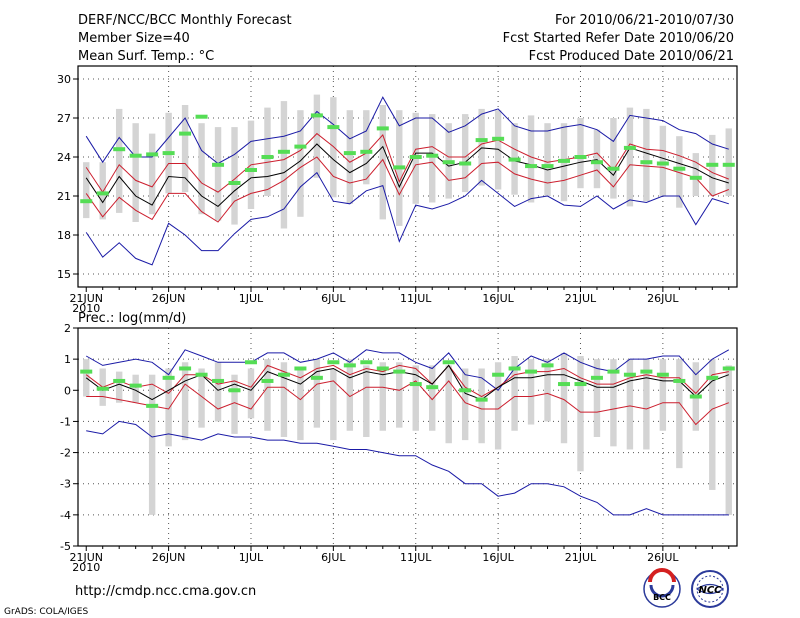 Image resolution: width=800 pixels, height=618 pixels. Describe the element at coordinates (65, 453) in the screenshot. I see `y-tick-label: -2` at that location.